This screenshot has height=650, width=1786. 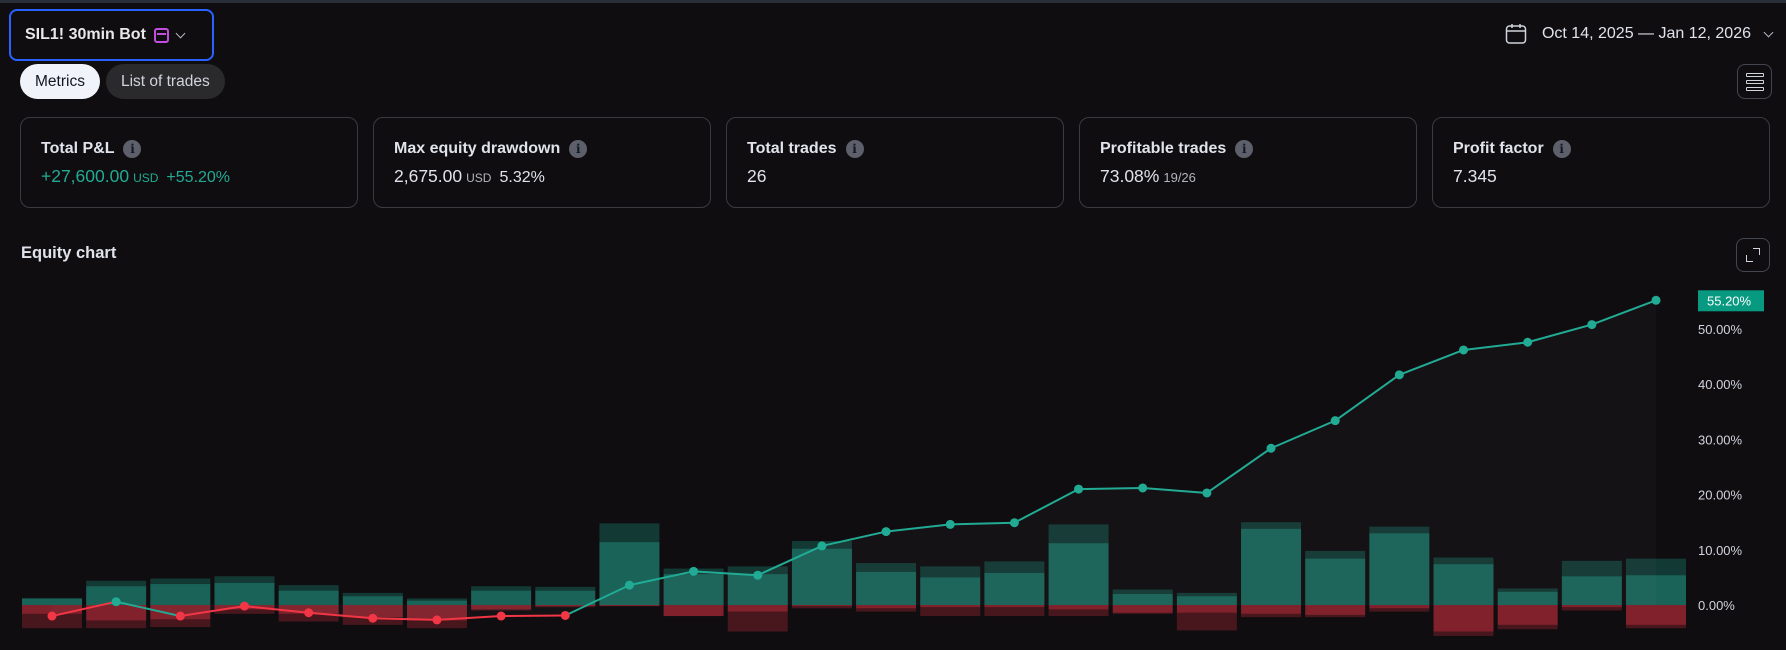 I want to click on last-value-badge, so click(x=1731, y=301).